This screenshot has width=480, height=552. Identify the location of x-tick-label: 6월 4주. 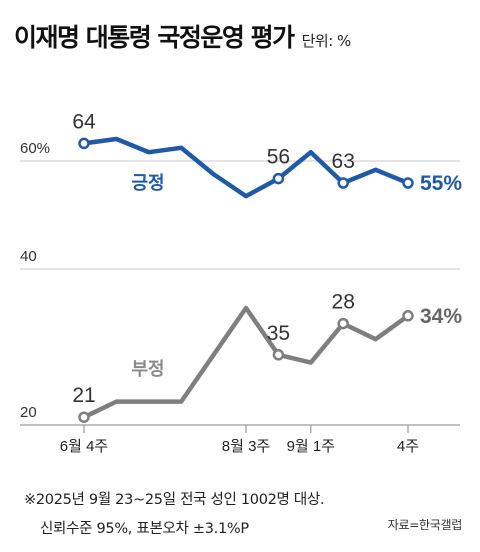
(84, 446).